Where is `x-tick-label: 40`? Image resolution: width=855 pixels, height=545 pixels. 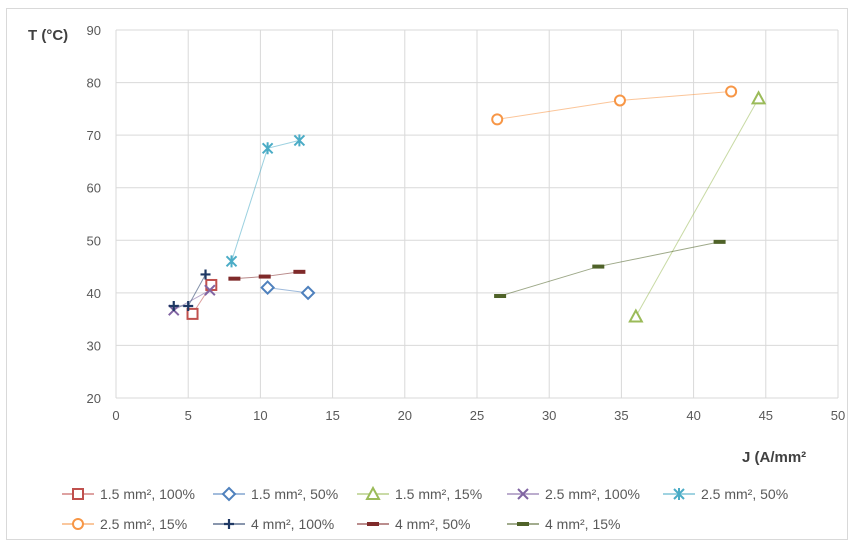
x-tick-label: 40 is located at coordinates (693, 415).